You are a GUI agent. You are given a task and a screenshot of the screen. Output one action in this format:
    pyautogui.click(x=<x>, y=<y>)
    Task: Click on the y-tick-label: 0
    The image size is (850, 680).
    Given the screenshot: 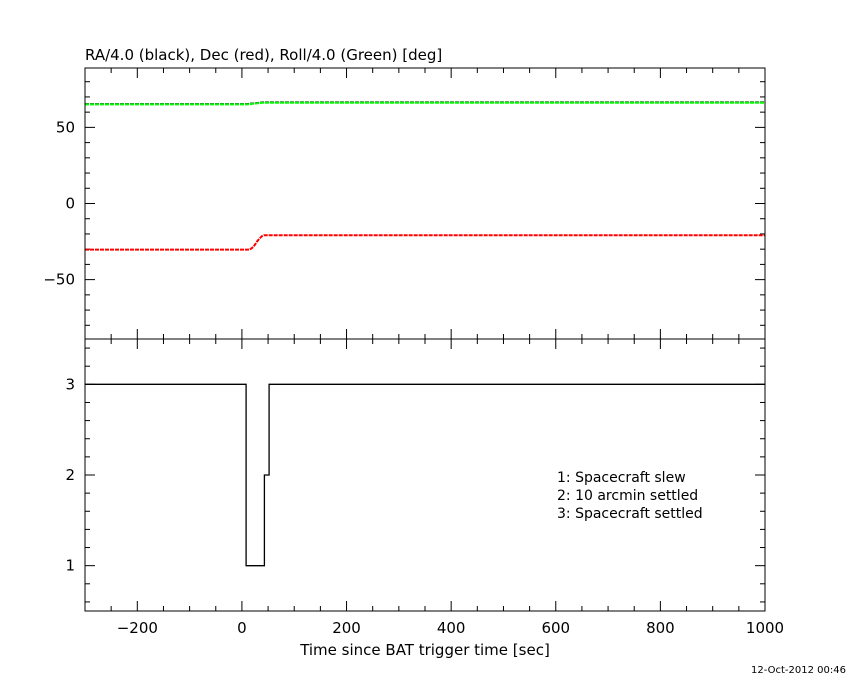 What is the action you would take?
    pyautogui.click(x=70, y=204)
    